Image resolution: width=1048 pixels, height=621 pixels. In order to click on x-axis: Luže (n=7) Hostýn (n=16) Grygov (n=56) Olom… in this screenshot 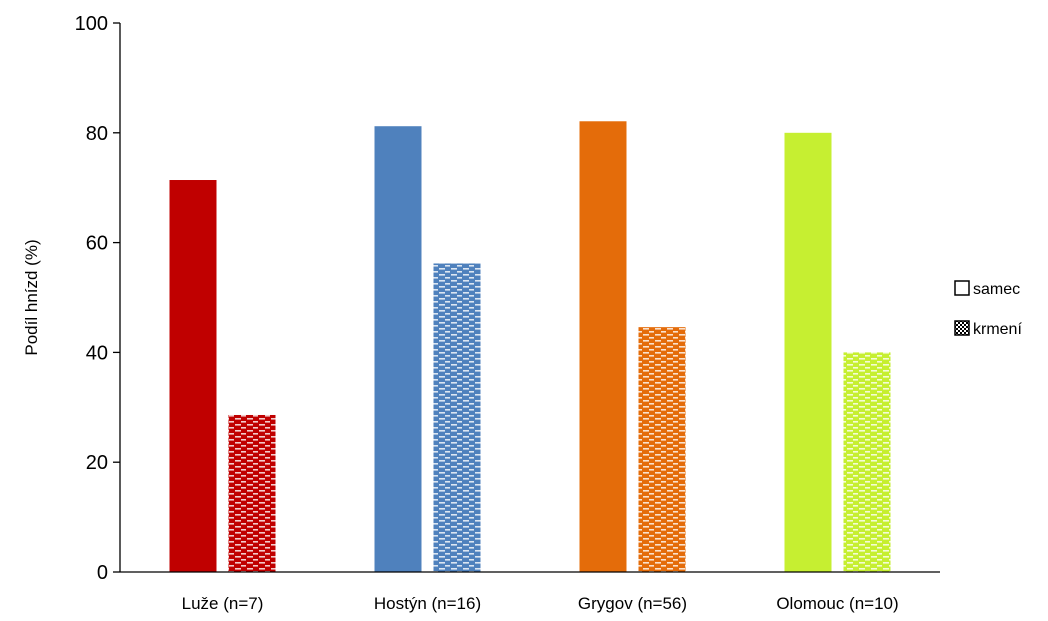, I will do `click(530, 592)`.